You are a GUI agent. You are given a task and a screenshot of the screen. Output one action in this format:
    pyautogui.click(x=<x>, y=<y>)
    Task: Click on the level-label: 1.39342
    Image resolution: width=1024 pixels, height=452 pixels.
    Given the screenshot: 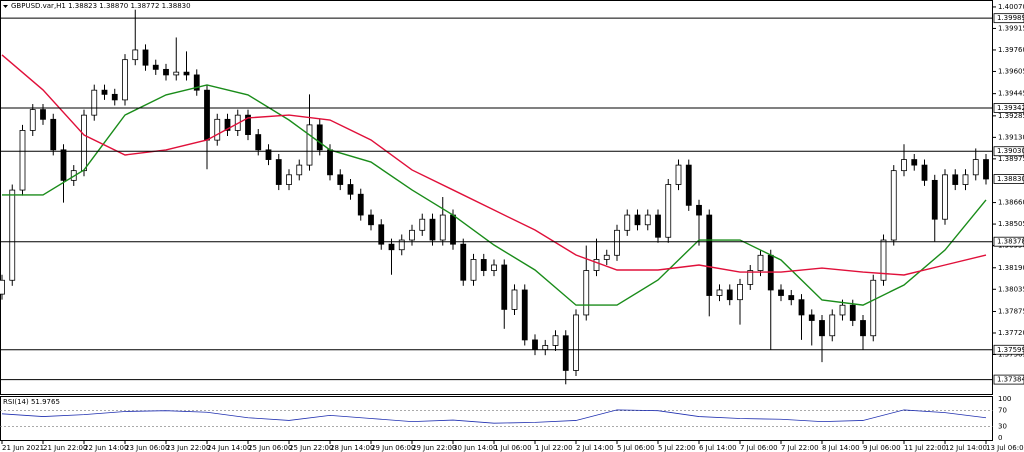 What is the action you would take?
    pyautogui.click(x=1010, y=108)
    